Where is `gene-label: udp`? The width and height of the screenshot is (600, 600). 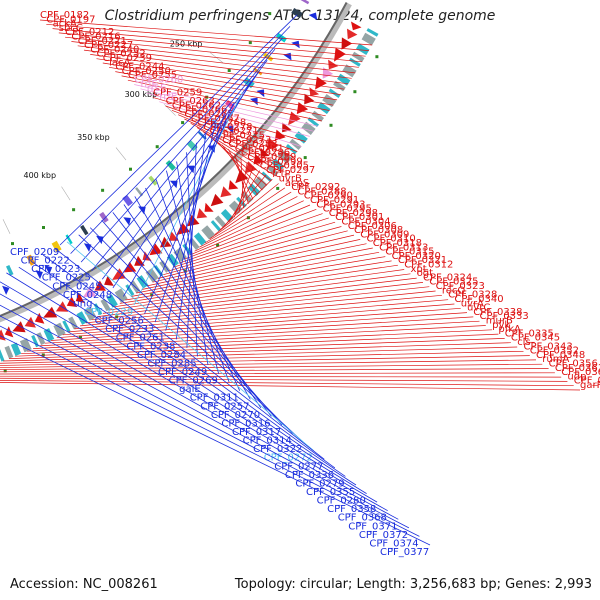 gene-label: udp is located at coordinates (576, 376).